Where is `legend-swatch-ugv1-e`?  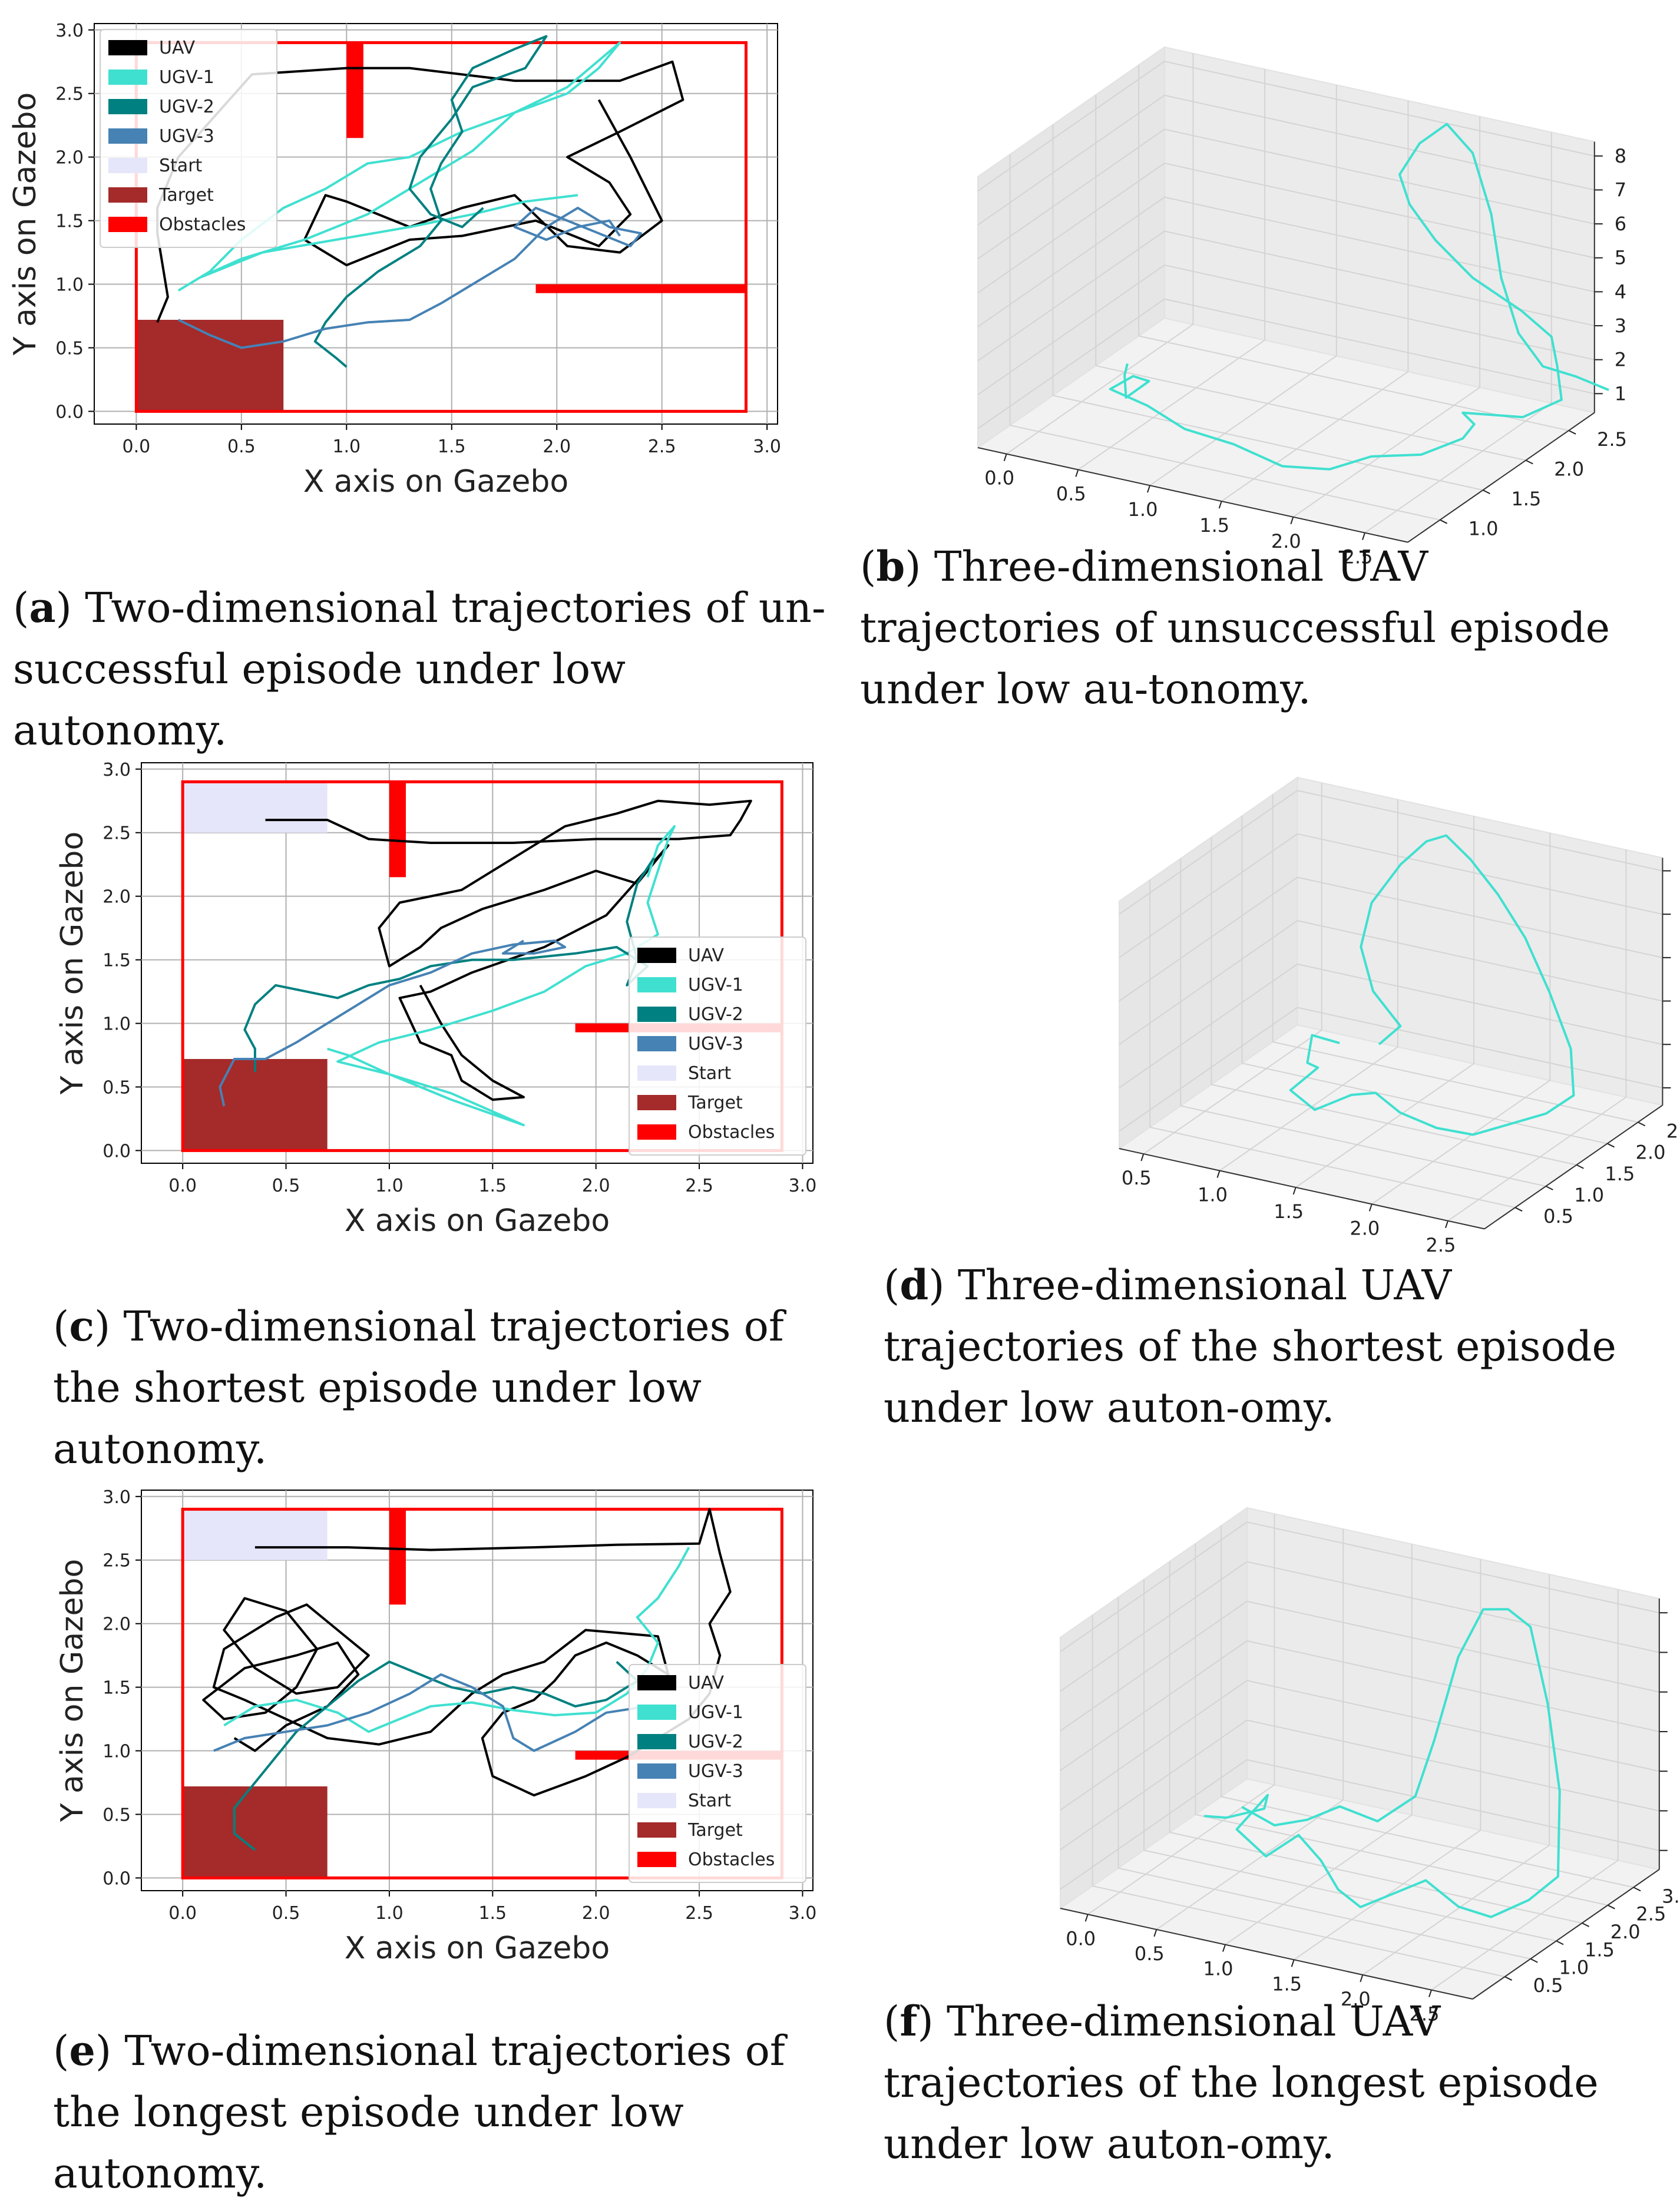
legend-swatch-ugv1-e is located at coordinates (656, 1712).